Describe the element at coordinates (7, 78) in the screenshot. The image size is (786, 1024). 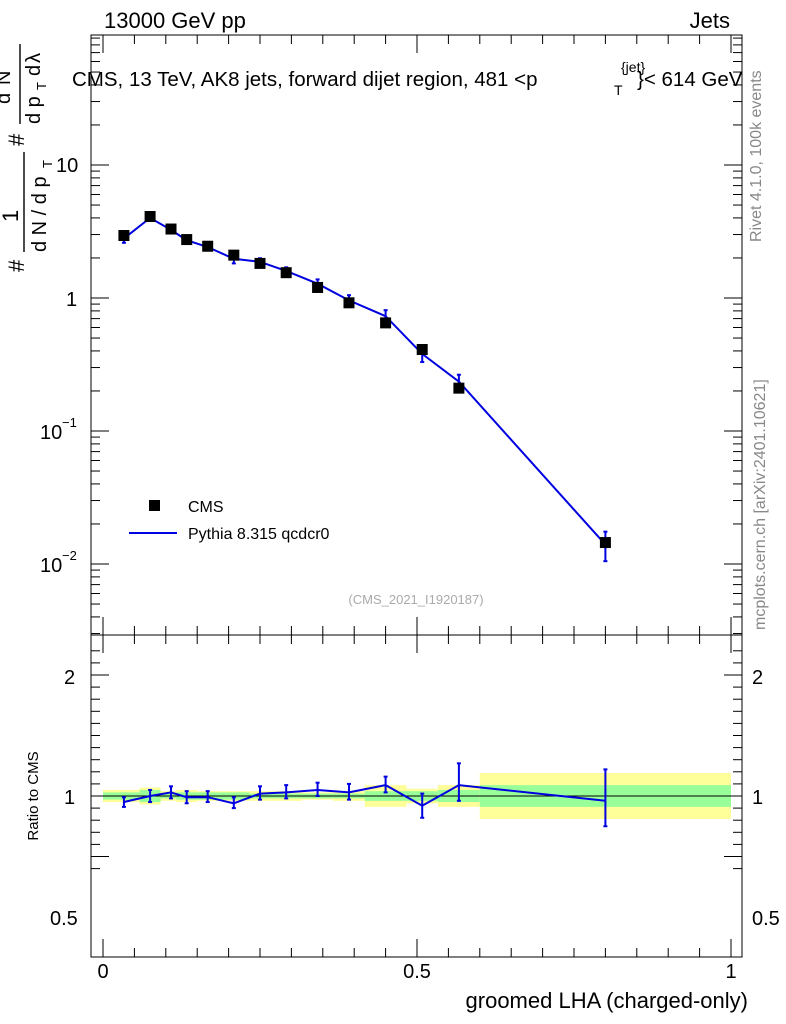
I see `ylabel-n-top: N` at that location.